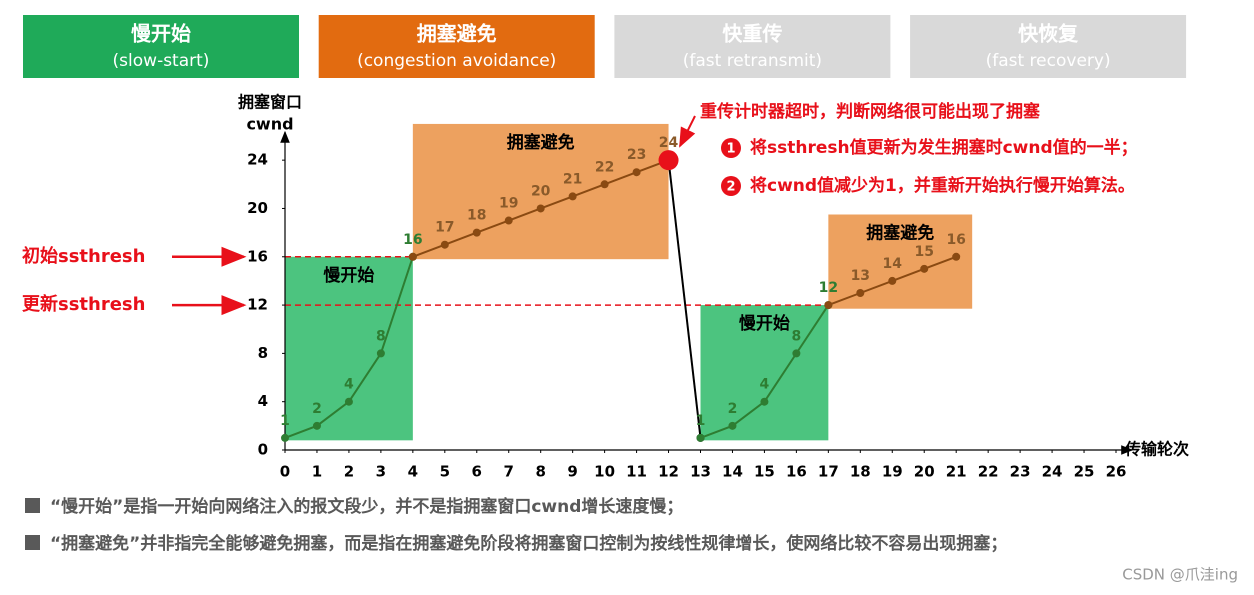 This screenshot has width=1254, height=595. What do you see at coordinates (684, 299) in the screenshot?
I see `series-line` at bounding box center [684, 299].